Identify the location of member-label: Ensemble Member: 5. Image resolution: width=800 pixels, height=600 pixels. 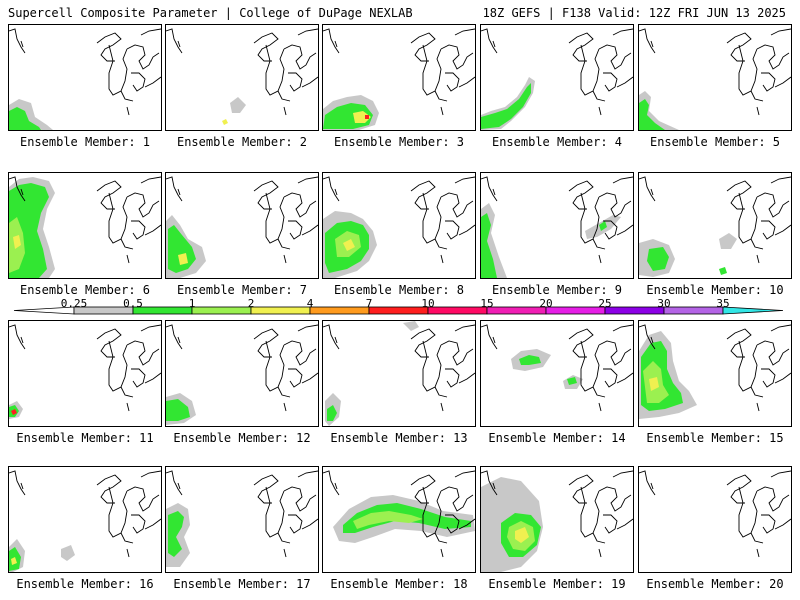
(715, 142).